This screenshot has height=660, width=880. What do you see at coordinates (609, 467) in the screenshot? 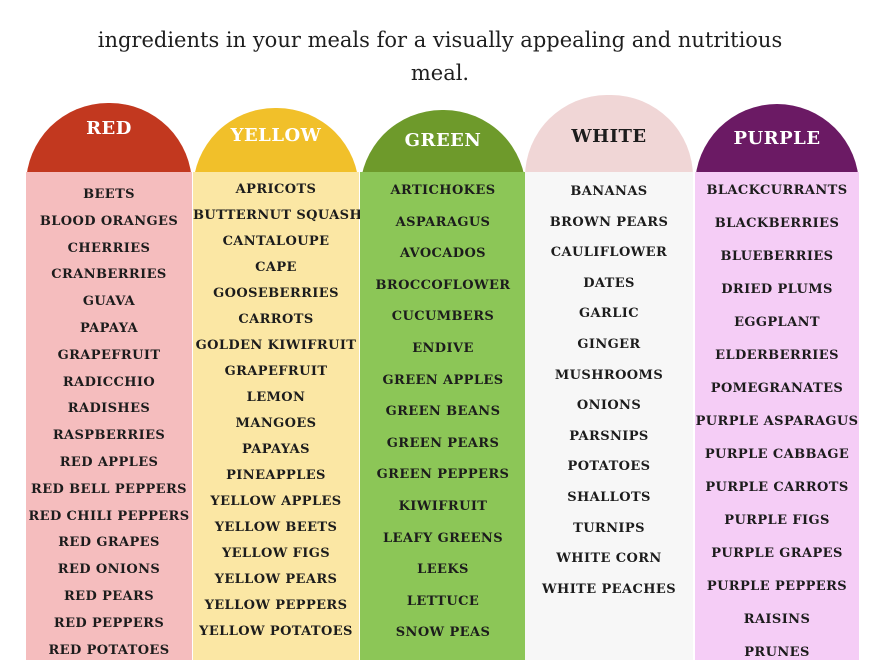
I see `produce-item: POTATOES` at bounding box center [609, 467].